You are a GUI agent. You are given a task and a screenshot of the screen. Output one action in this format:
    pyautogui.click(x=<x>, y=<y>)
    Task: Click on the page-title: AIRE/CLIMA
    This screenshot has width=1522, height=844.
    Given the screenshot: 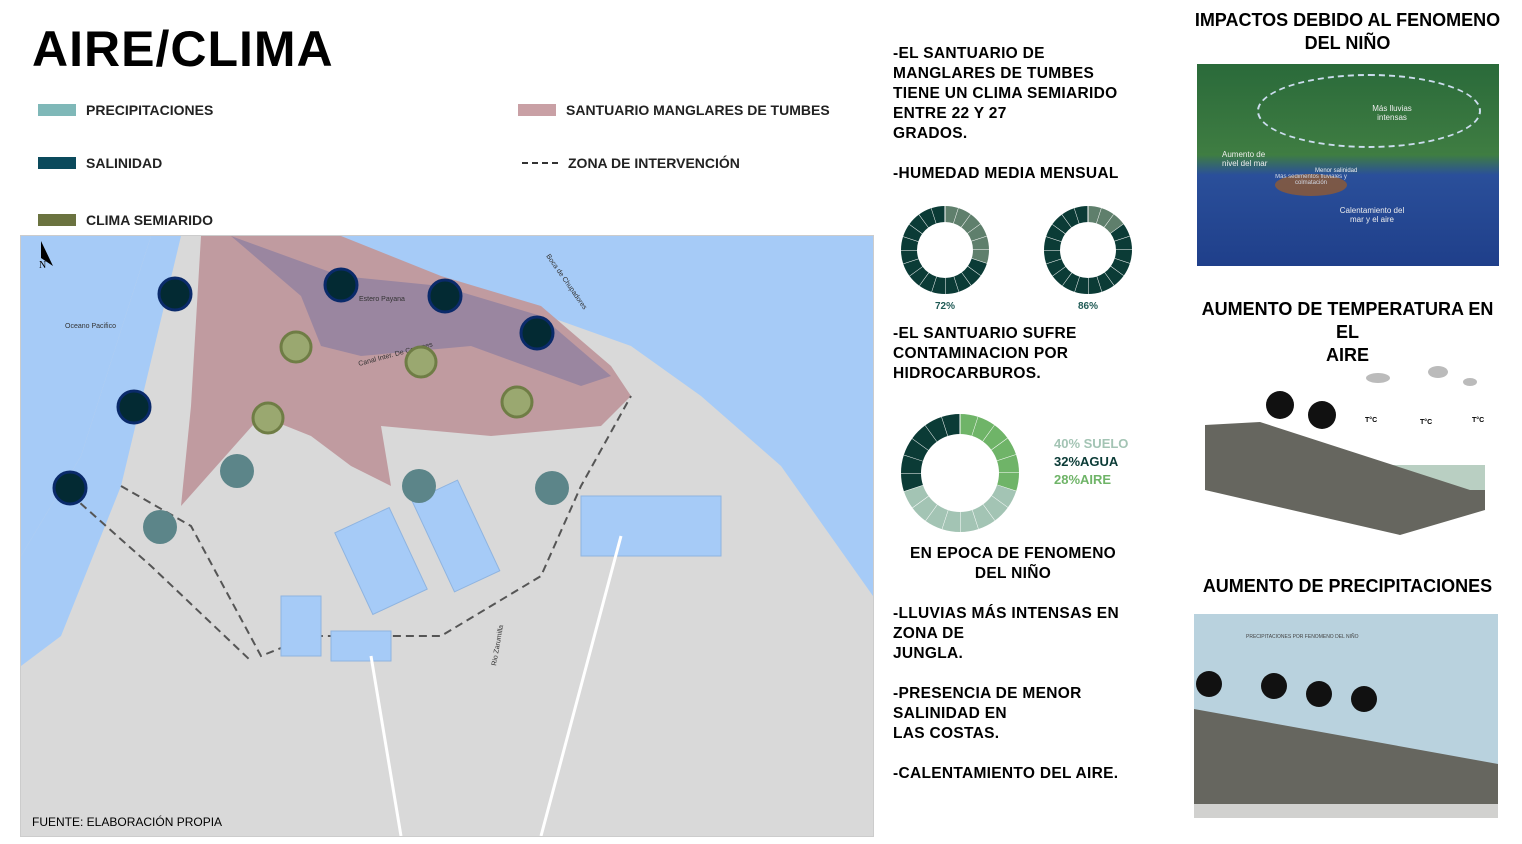 What is the action you would take?
    pyautogui.click(x=183, y=49)
    